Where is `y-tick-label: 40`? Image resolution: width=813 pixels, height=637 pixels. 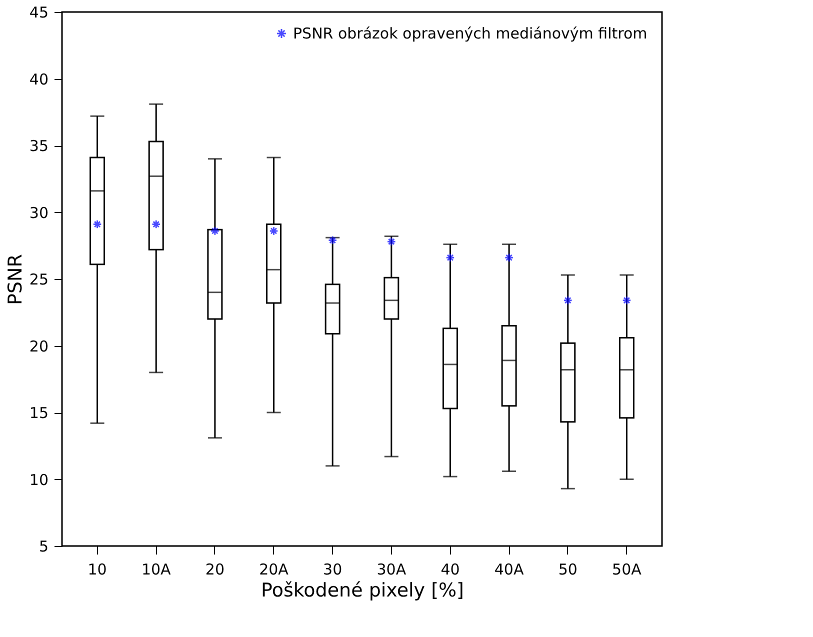
y-tick-label: 40 is located at coordinates (38, 79).